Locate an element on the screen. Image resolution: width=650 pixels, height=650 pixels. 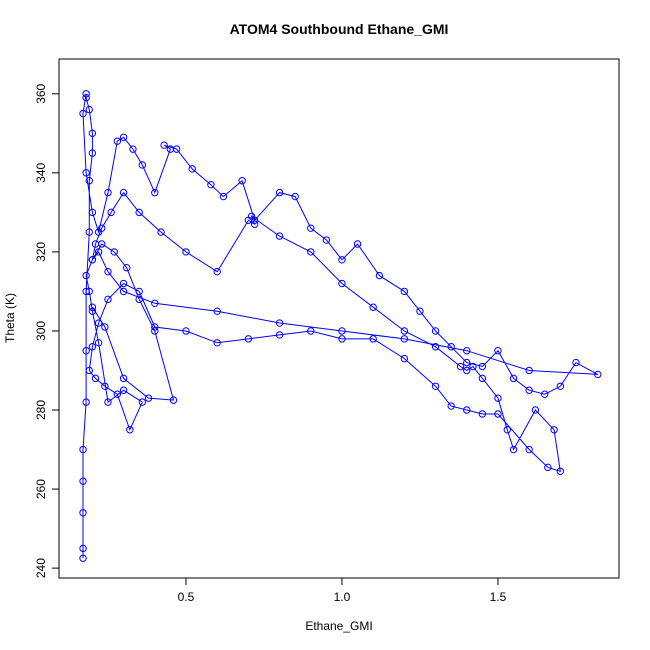
x-axis-label: Ethane_GMI is located at coordinates (338, 626).